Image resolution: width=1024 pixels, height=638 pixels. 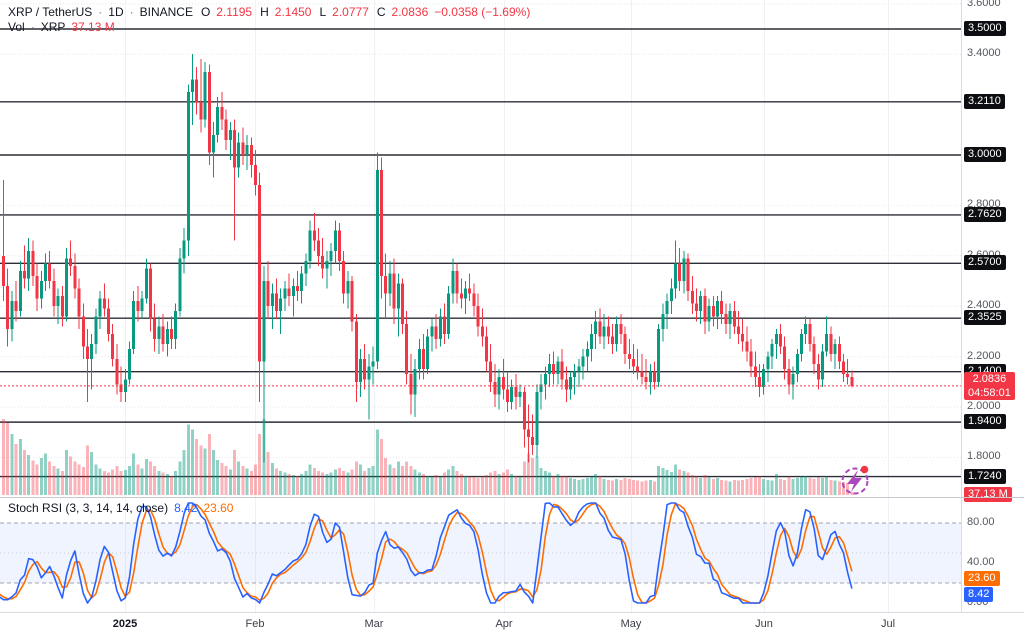 I want to click on interval-label: 1D, so click(x=116, y=12).